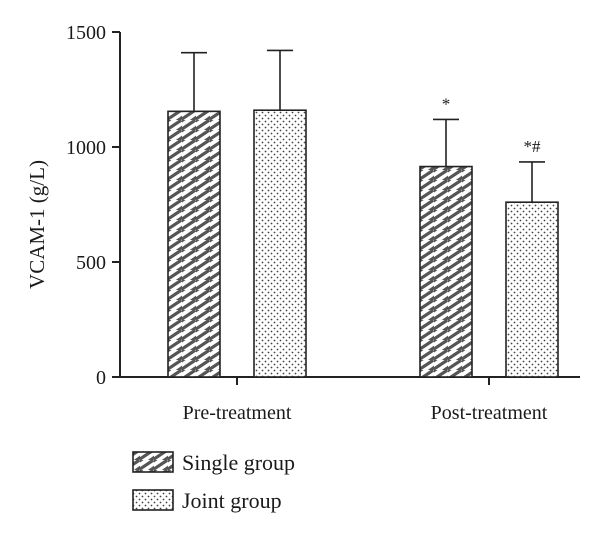 The height and width of the screenshot is (537, 600). What do you see at coordinates (101, 378) in the screenshot?
I see `y-tick-label: 0` at bounding box center [101, 378].